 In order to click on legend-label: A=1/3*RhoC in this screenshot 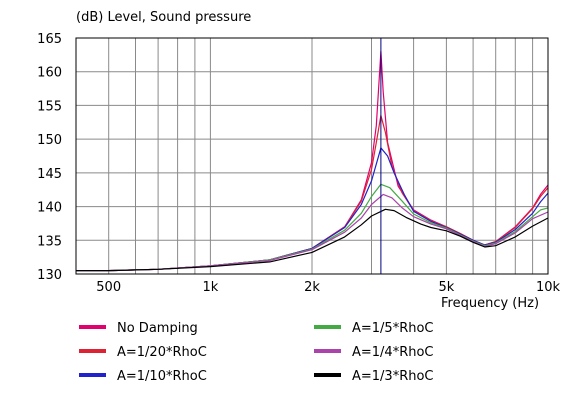, I will do `click(393, 376)`.